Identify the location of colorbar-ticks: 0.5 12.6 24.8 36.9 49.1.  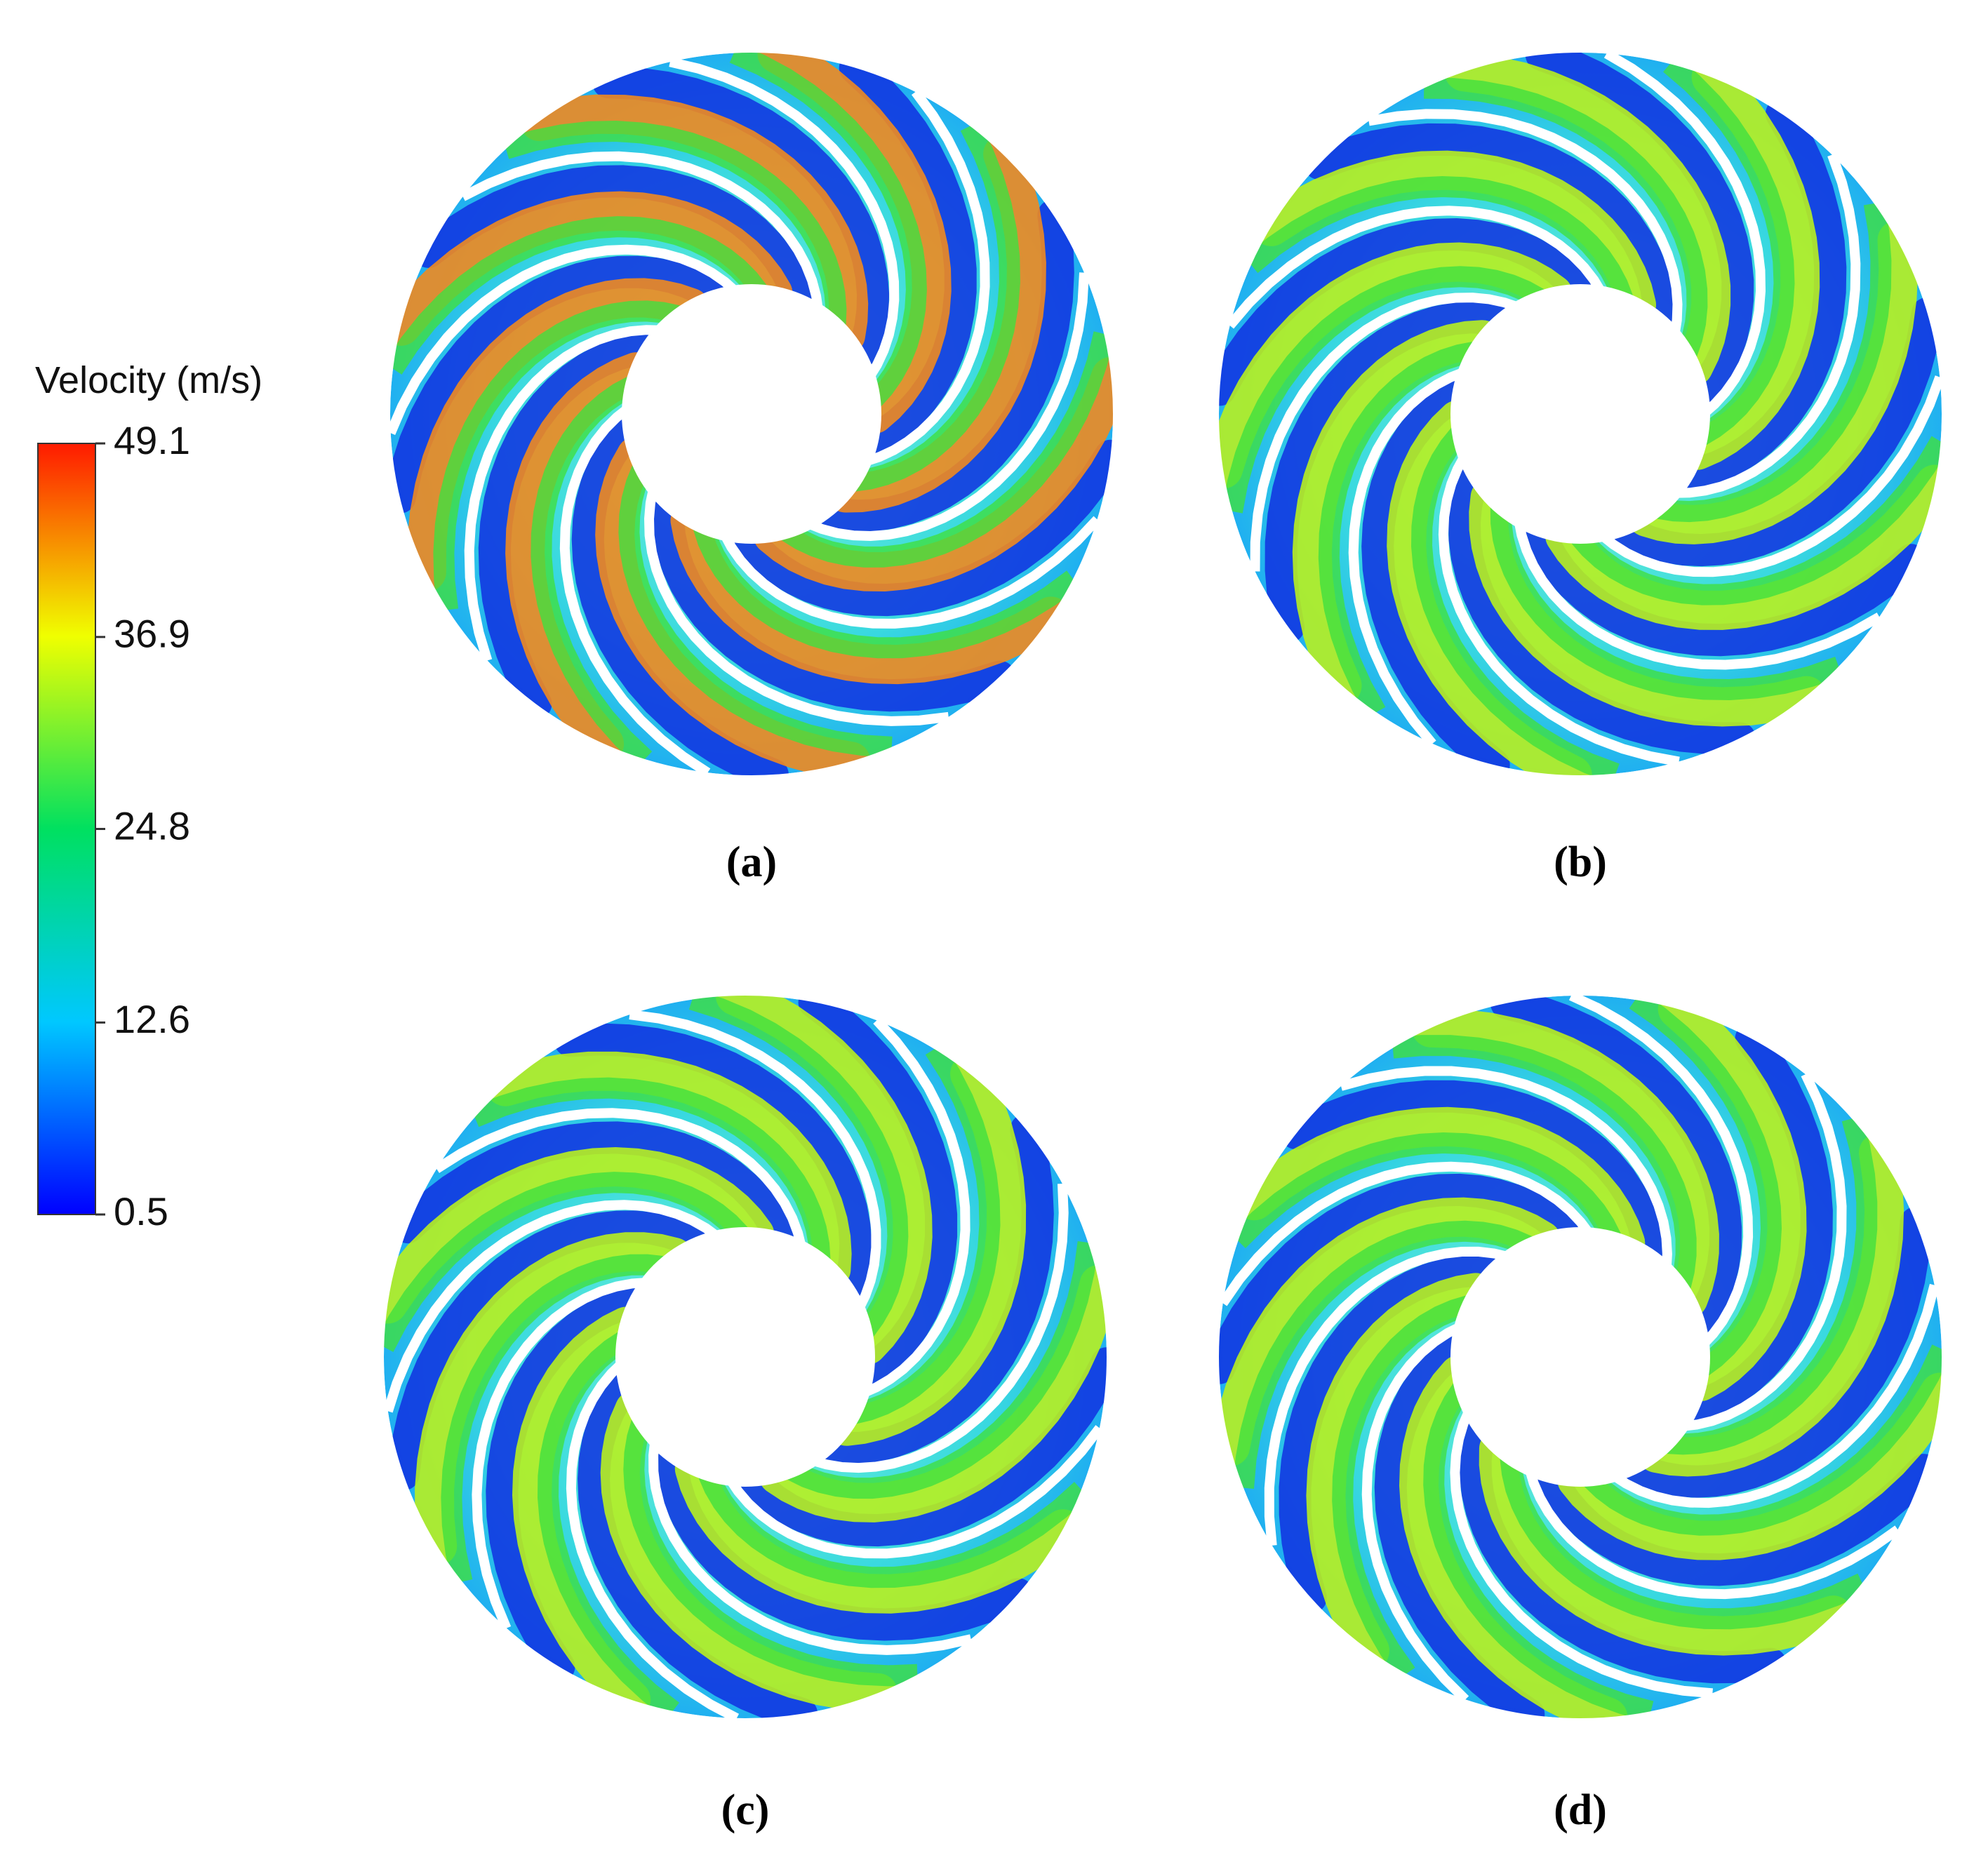
(142, 825).